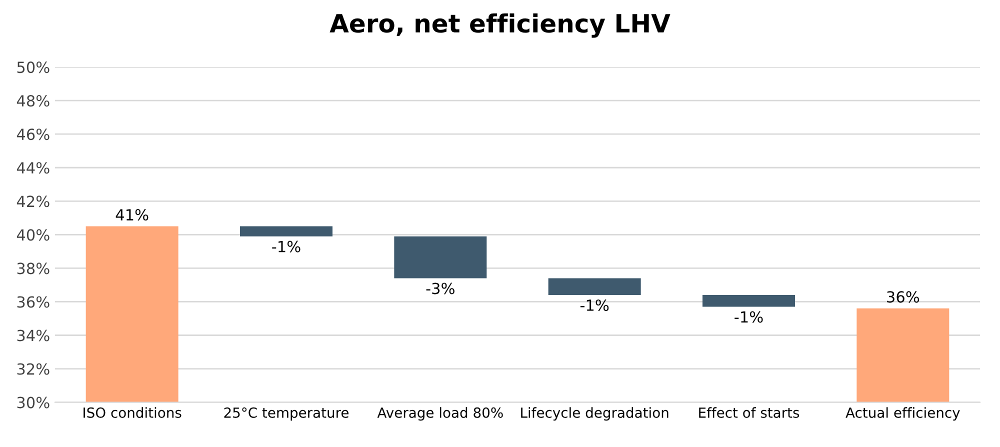 Image resolution: width=1000 pixels, height=447 pixels. What do you see at coordinates (33, 202) in the screenshot?
I see `y-tick-label: 42%` at bounding box center [33, 202].